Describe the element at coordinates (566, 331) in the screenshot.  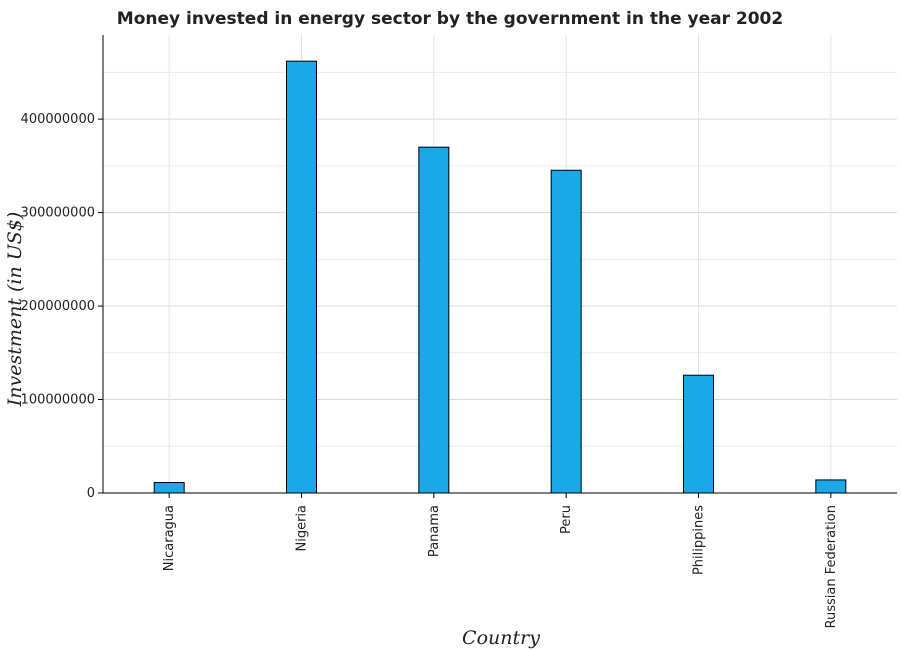
I see `bar-peru` at that location.